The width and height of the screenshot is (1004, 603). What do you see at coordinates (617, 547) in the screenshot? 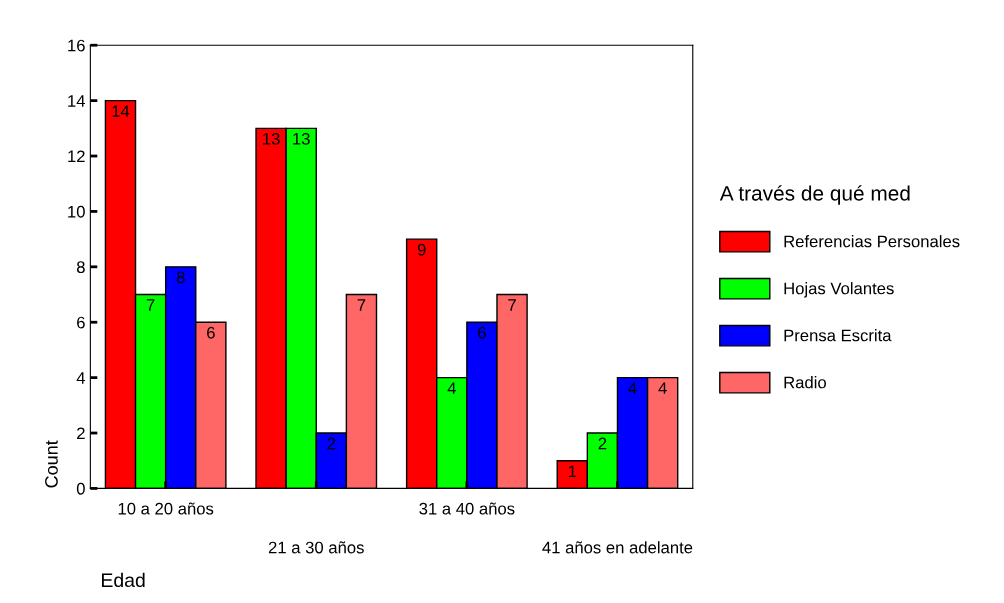
I see `x-tick-label: 41 años en adelante` at bounding box center [617, 547].